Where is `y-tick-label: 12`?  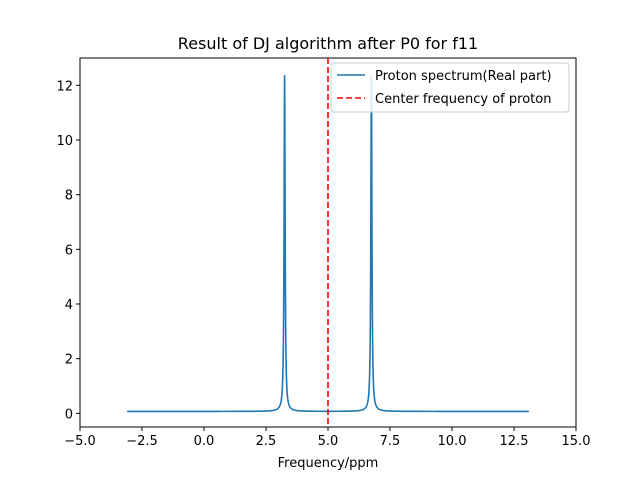 y-tick-label: 12 is located at coordinates (64, 86).